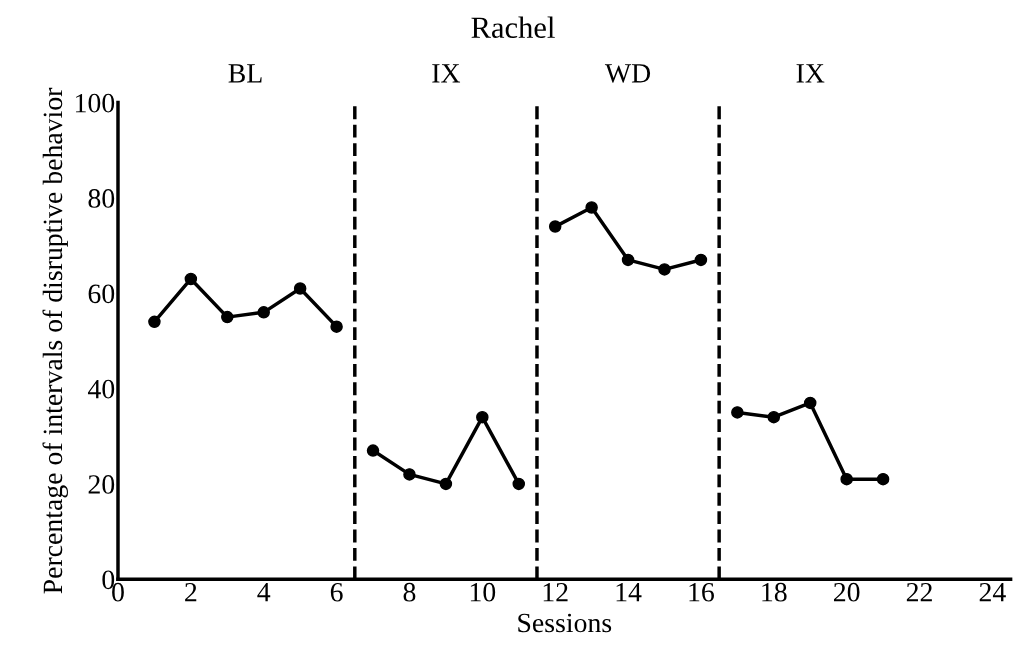  I want to click on x-tick-label: 20, so click(846, 592).